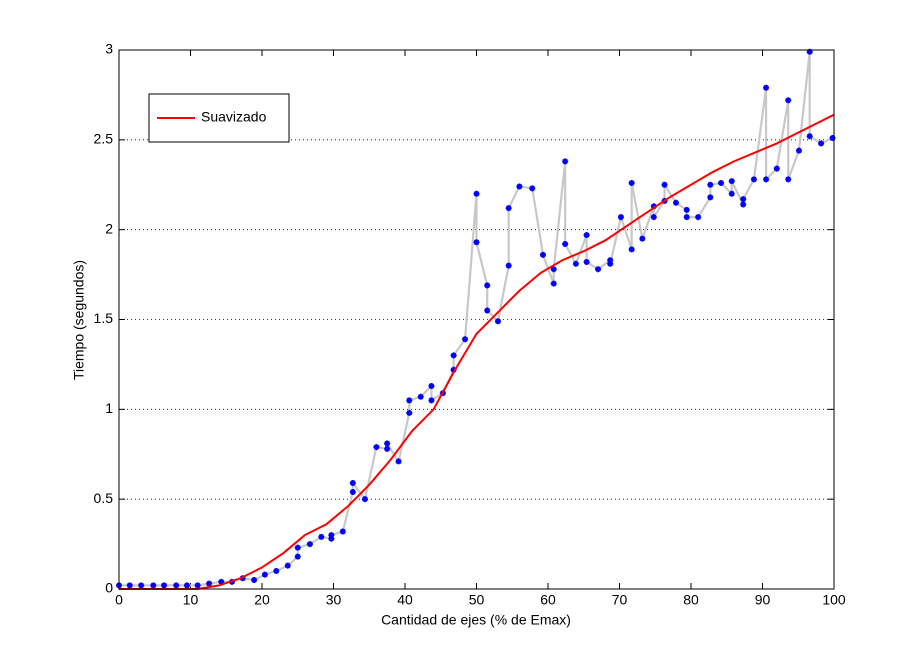 Image resolution: width=920 pixels, height=662 pixels. Describe the element at coordinates (334, 600) in the screenshot. I see `x-tick-label: 30` at that location.